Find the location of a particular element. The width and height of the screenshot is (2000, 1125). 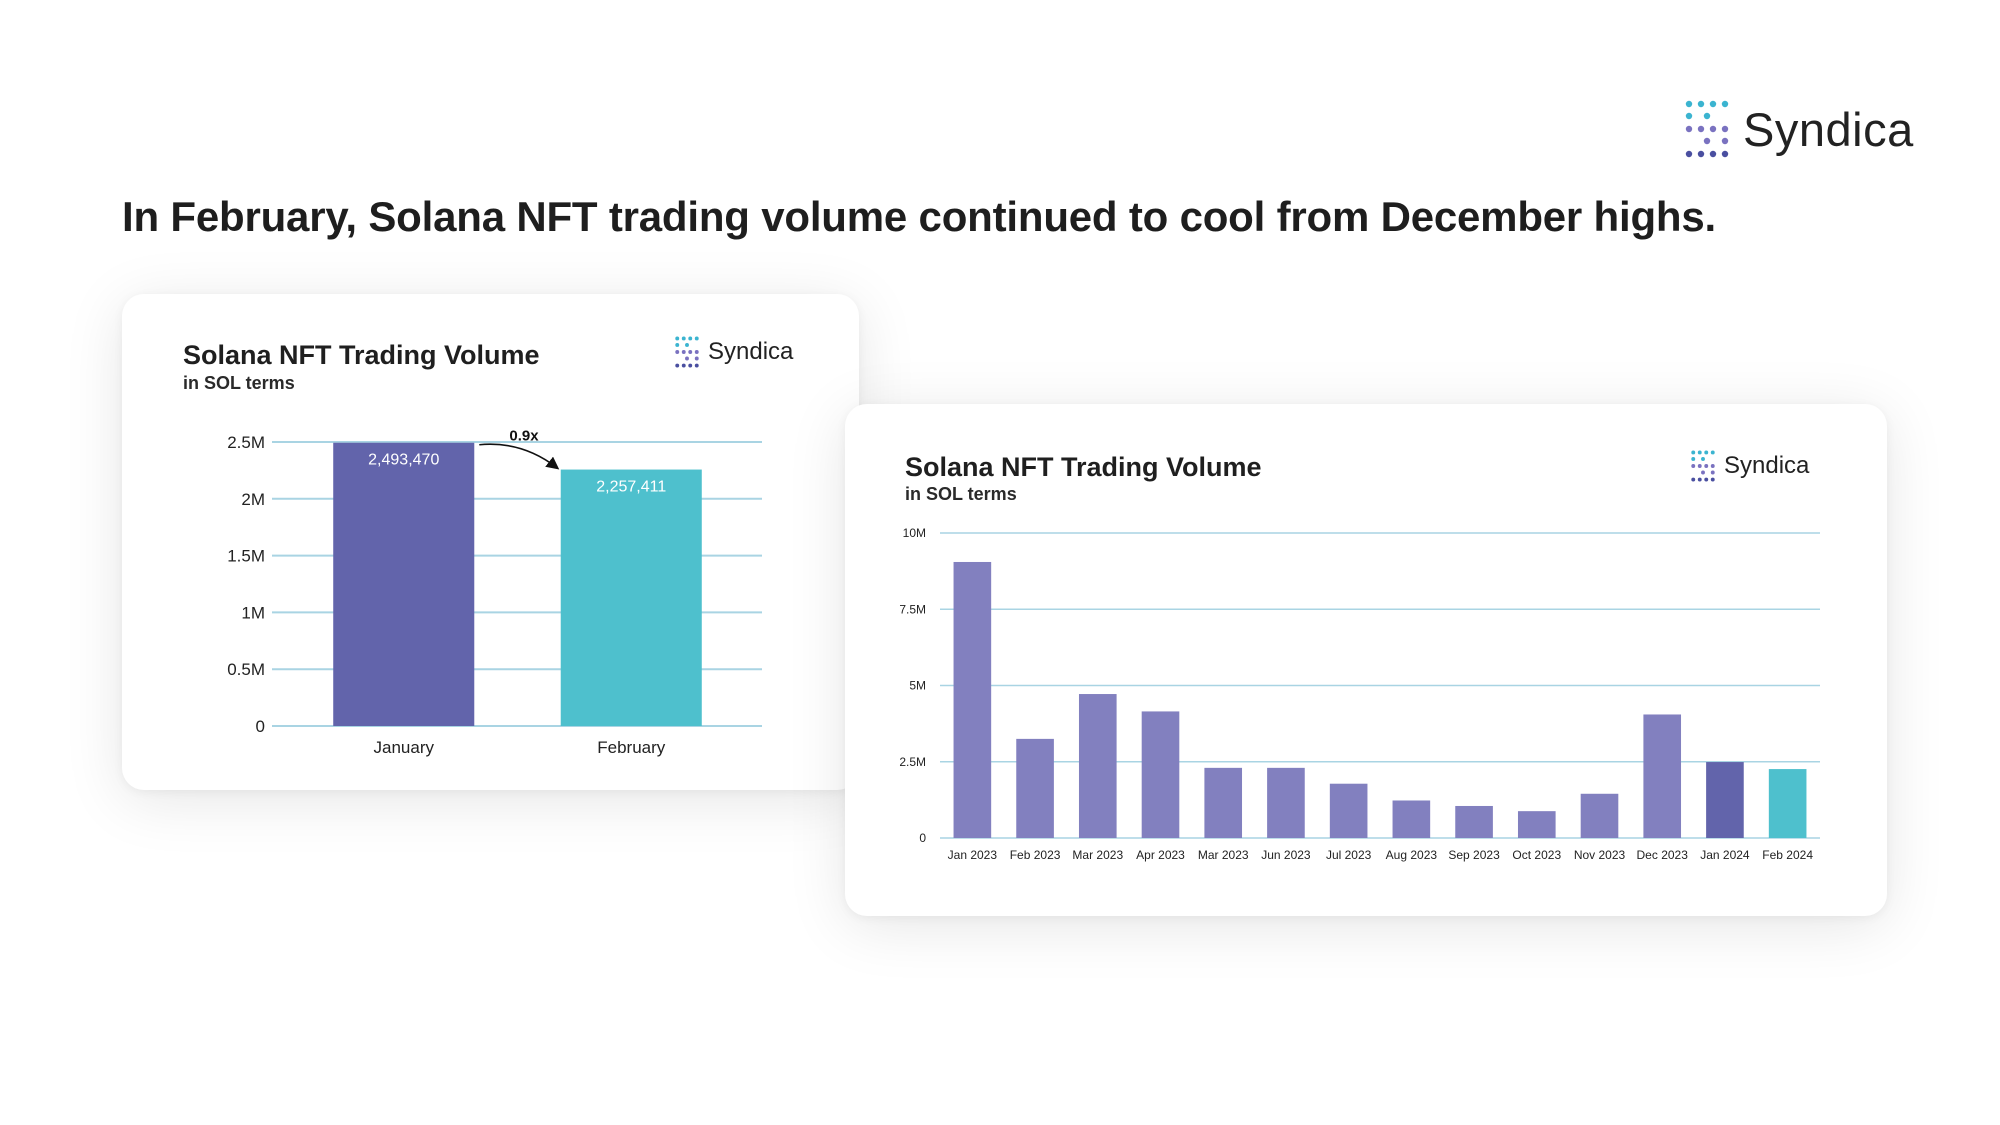

x-tick-label: February is located at coordinates (631, 747).